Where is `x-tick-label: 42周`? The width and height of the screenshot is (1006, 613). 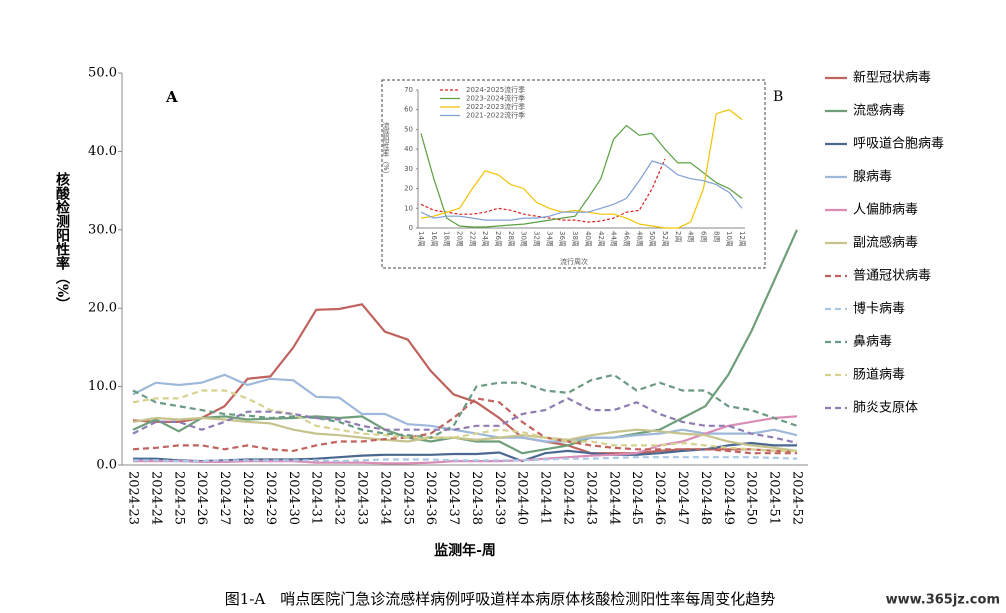
x-tick-label: 42周 is located at coordinates (601, 239).